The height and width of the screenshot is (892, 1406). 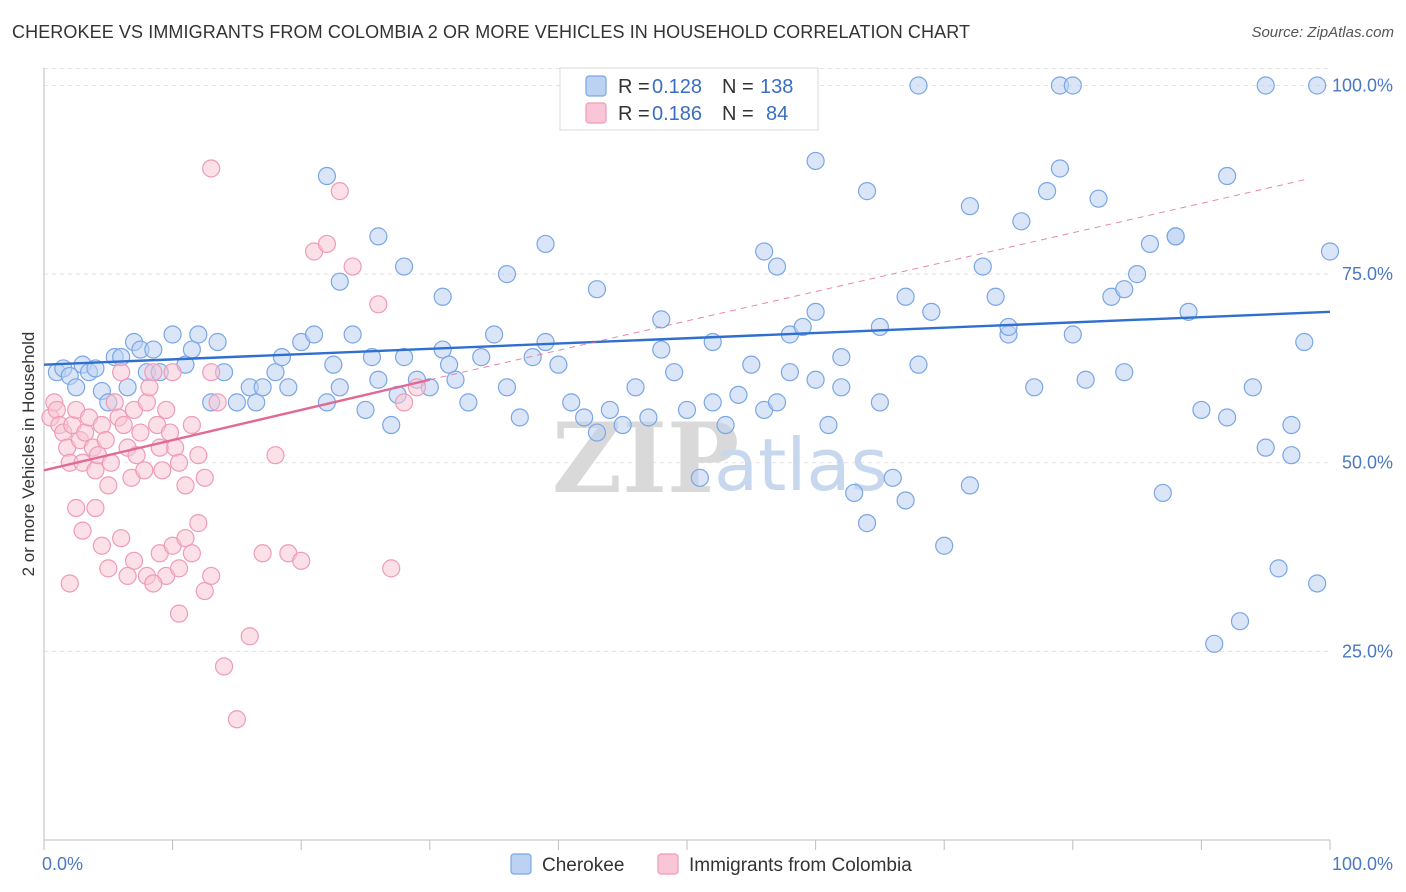 I want to click on trend-line-colombia, so click(x=237, y=425).